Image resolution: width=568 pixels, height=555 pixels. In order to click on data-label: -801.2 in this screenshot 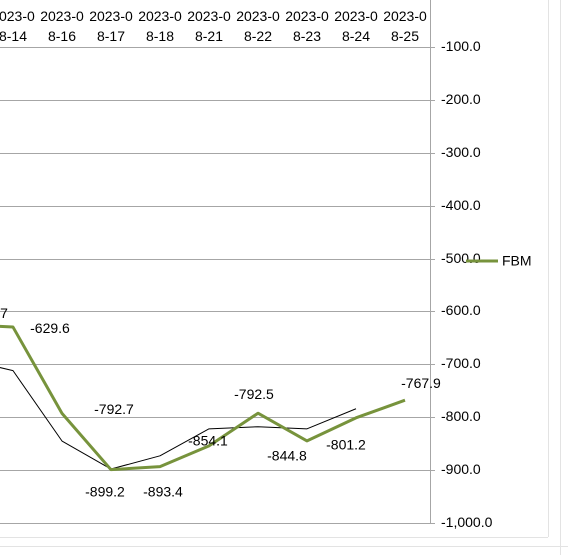, I will do `click(346, 445)`.